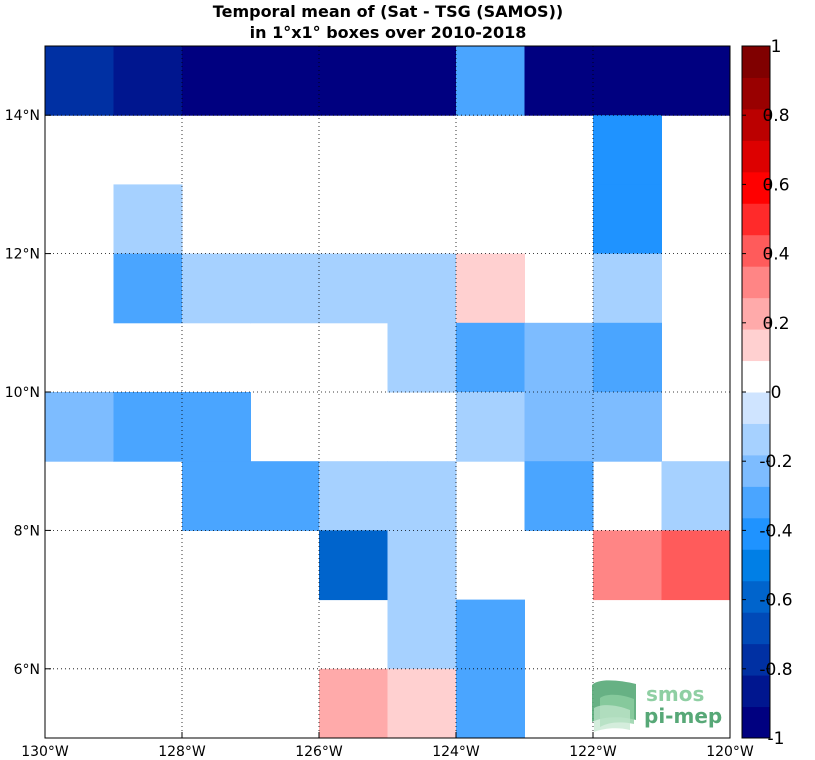 The image size is (815, 760). I want to click on chart-title: Temporal mean of (Sat - TSG (SAMOS)), so click(388, 11).